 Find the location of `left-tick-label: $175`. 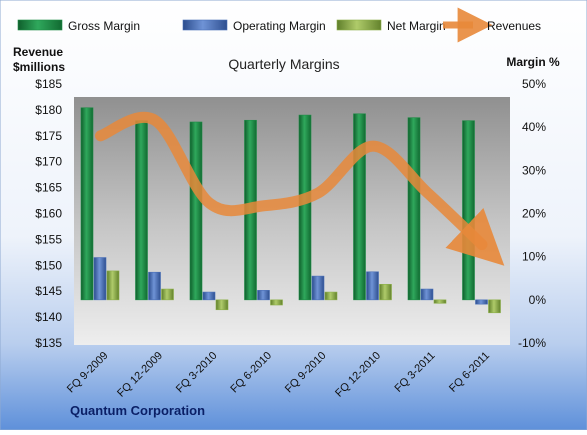

left-tick-label: $175 is located at coordinates (48, 136).